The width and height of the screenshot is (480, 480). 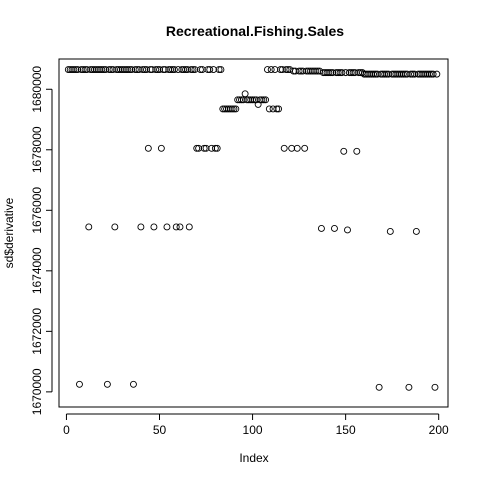 What do you see at coordinates (9, 232) in the screenshot?
I see `y-axis-title: sd$derivative` at bounding box center [9, 232].